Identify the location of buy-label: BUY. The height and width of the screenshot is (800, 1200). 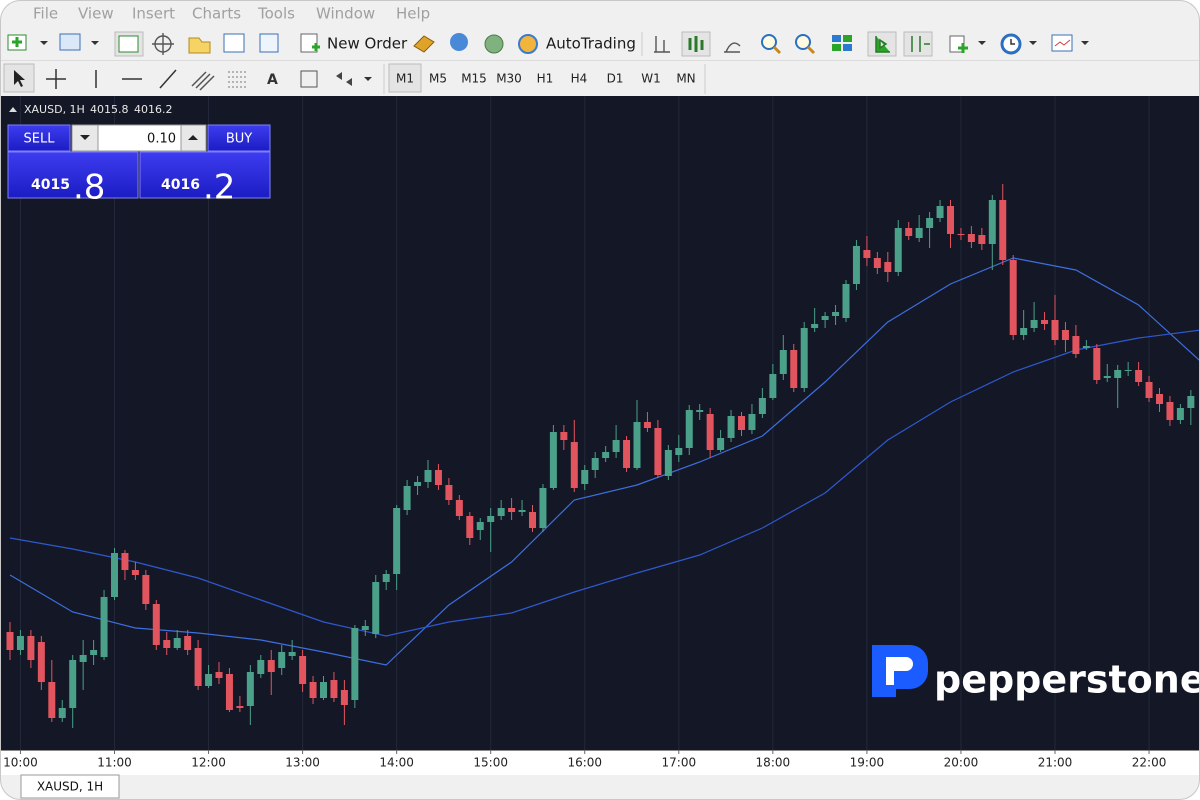
(239, 139).